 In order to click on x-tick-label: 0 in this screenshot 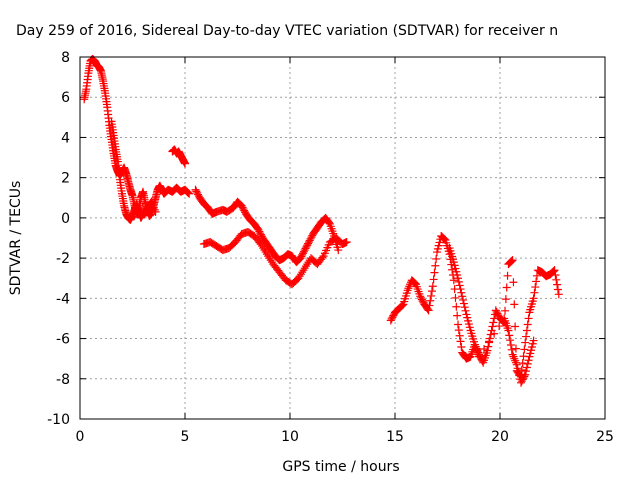, I will do `click(80, 437)`.